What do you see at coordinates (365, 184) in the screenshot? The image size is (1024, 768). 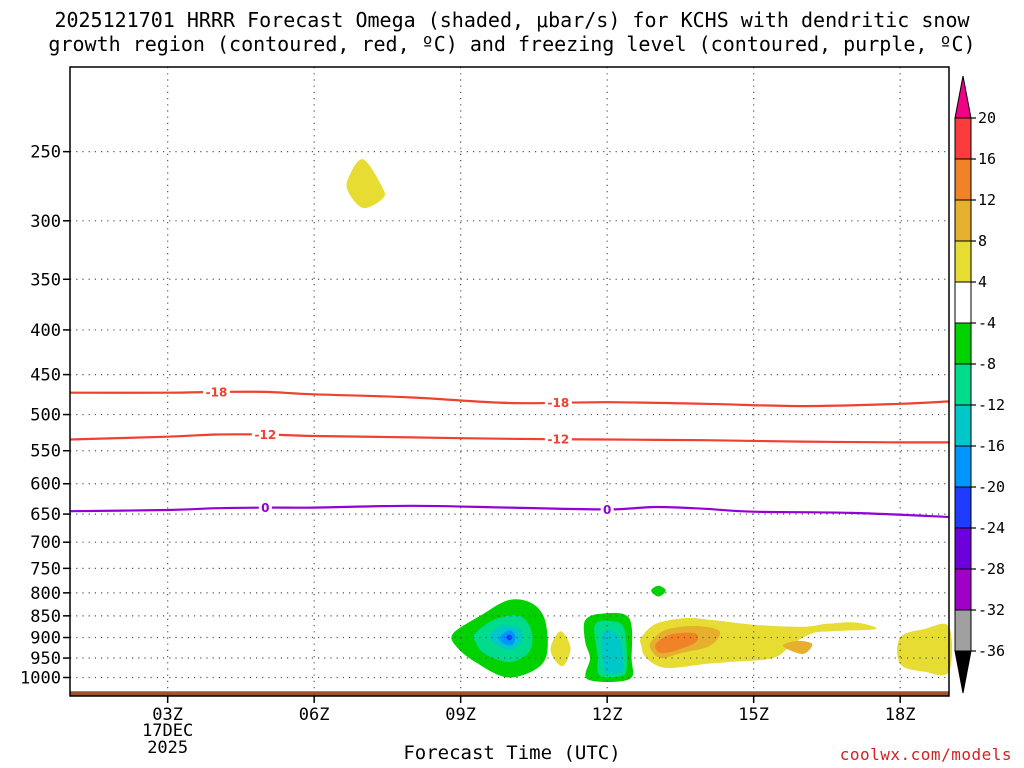 I see `omega-upper-yellow` at bounding box center [365, 184].